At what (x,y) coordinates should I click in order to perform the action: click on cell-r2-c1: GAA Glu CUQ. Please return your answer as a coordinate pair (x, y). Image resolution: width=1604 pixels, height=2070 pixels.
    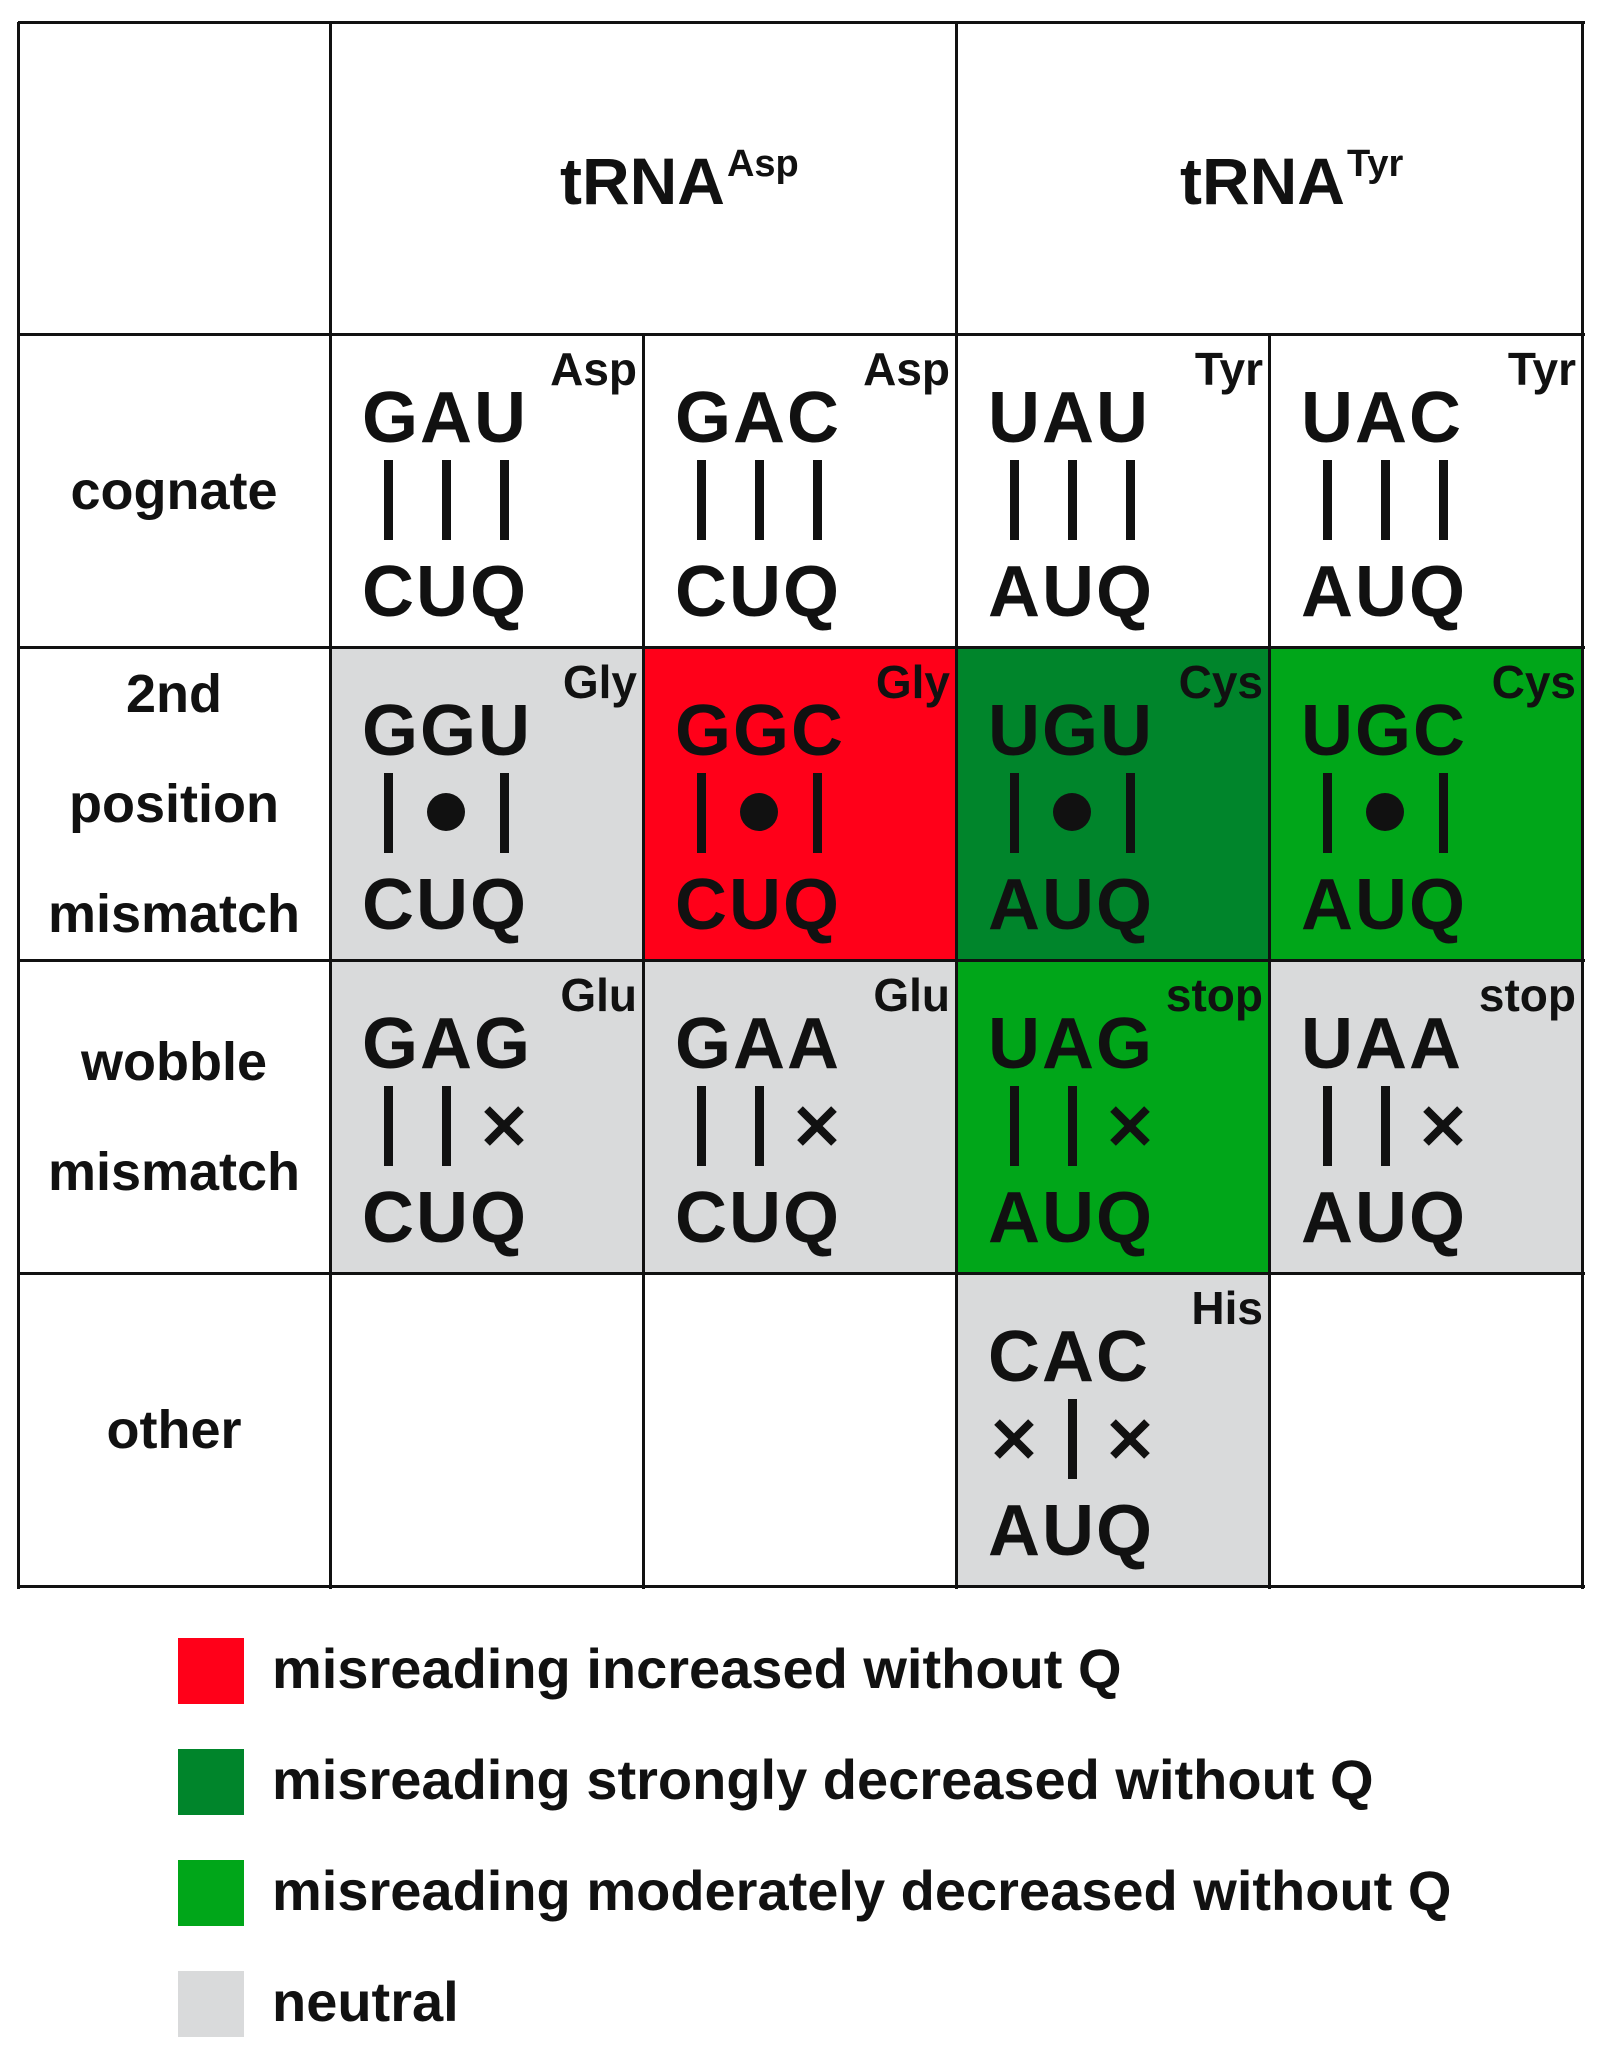
    Looking at the image, I should click on (799, 1116).